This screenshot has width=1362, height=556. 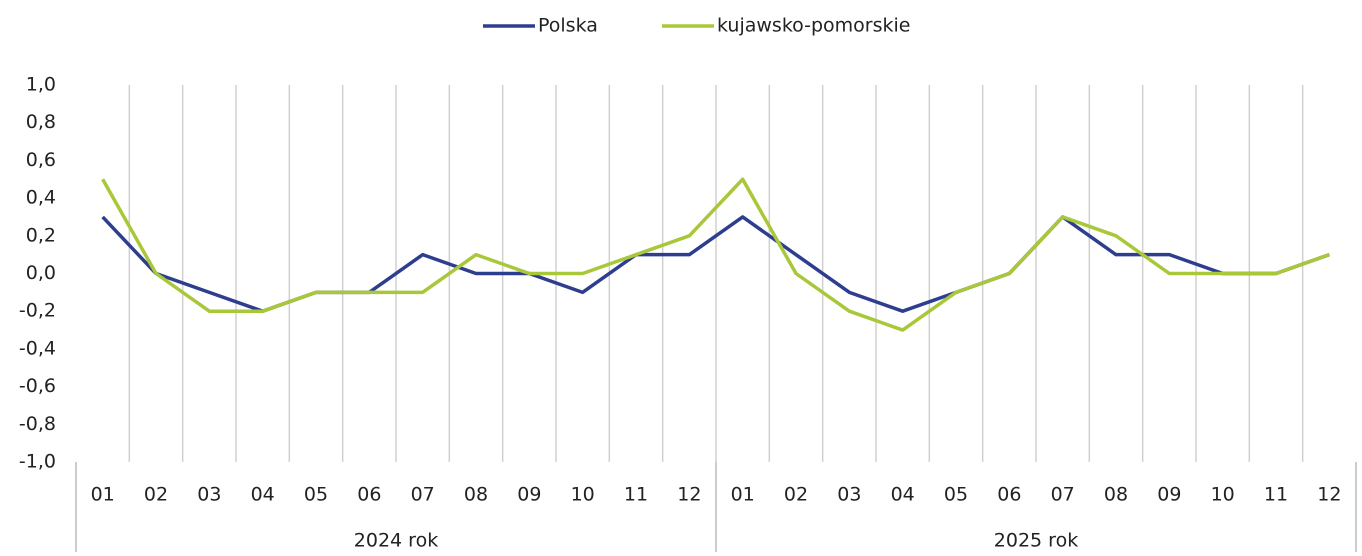 What do you see at coordinates (41, 198) in the screenshot?
I see `y-tick-label: 0,4` at bounding box center [41, 198].